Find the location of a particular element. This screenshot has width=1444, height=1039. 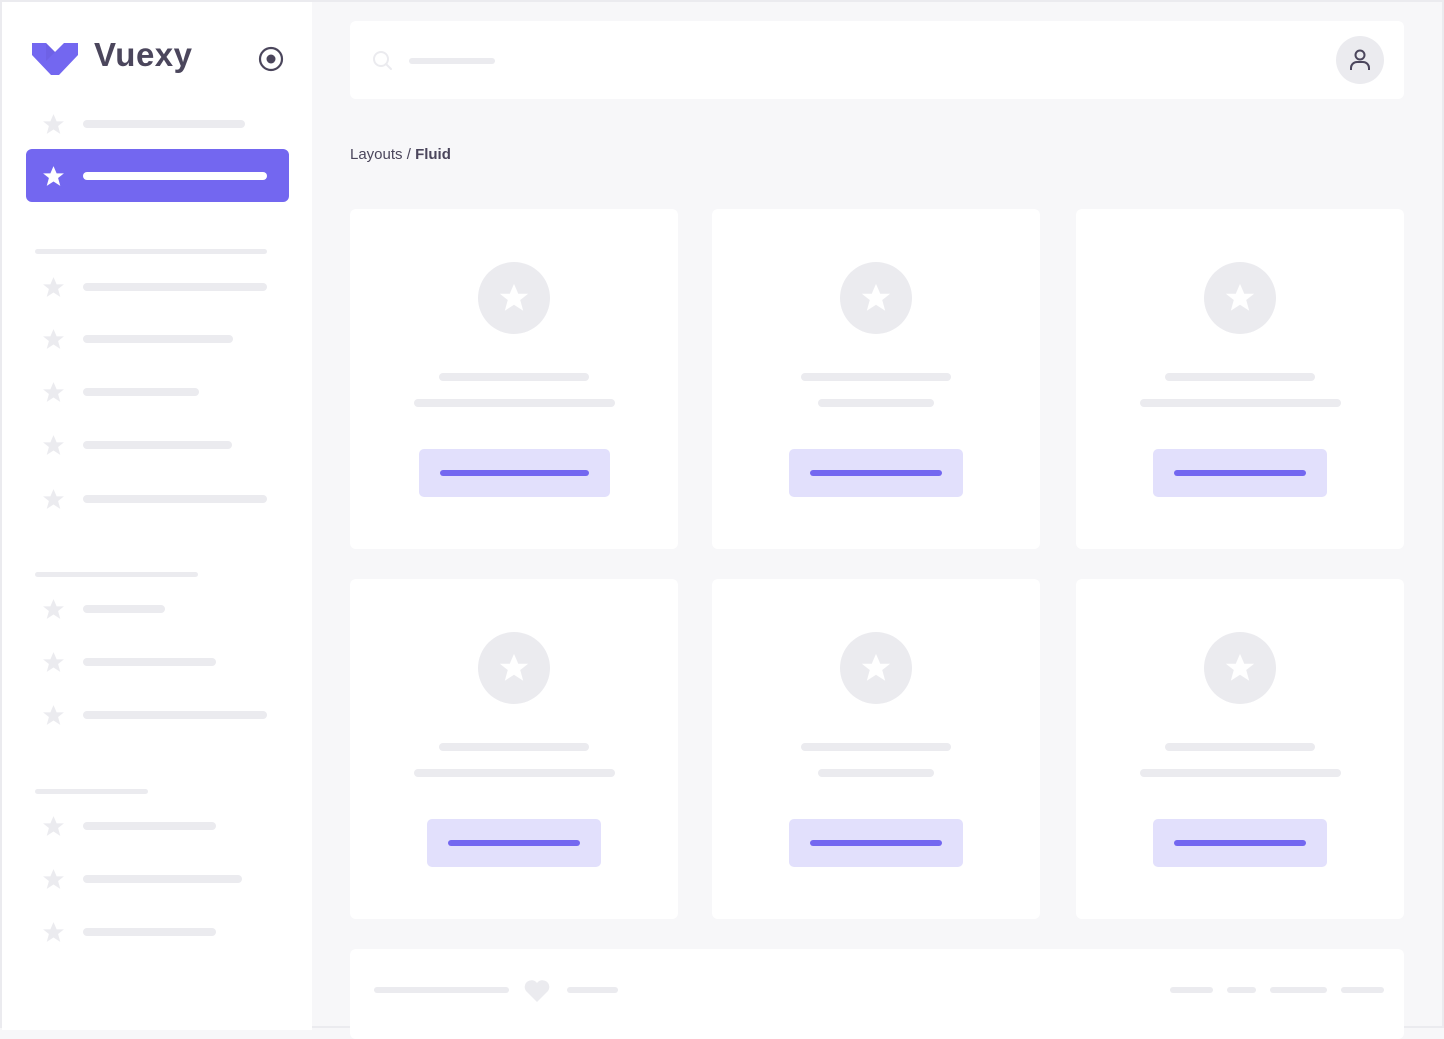

vuexy-logo-icon is located at coordinates (55, 59).